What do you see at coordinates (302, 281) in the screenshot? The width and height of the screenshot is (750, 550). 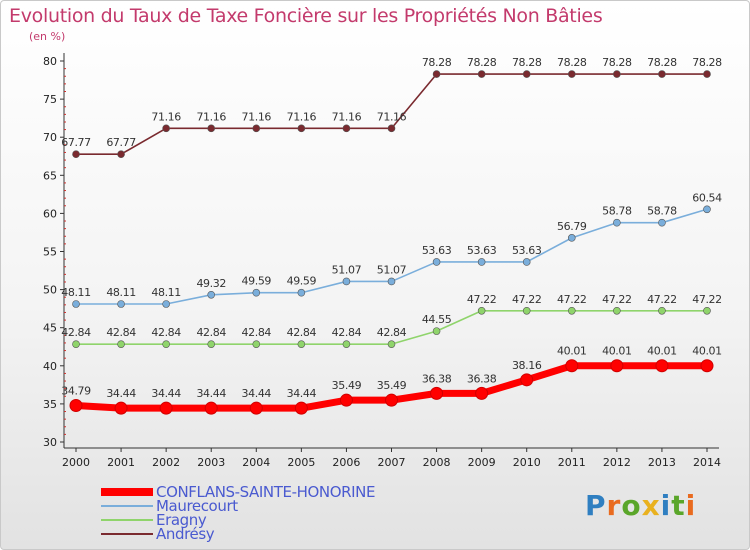 I see `data-label: 49.59` at bounding box center [302, 281].